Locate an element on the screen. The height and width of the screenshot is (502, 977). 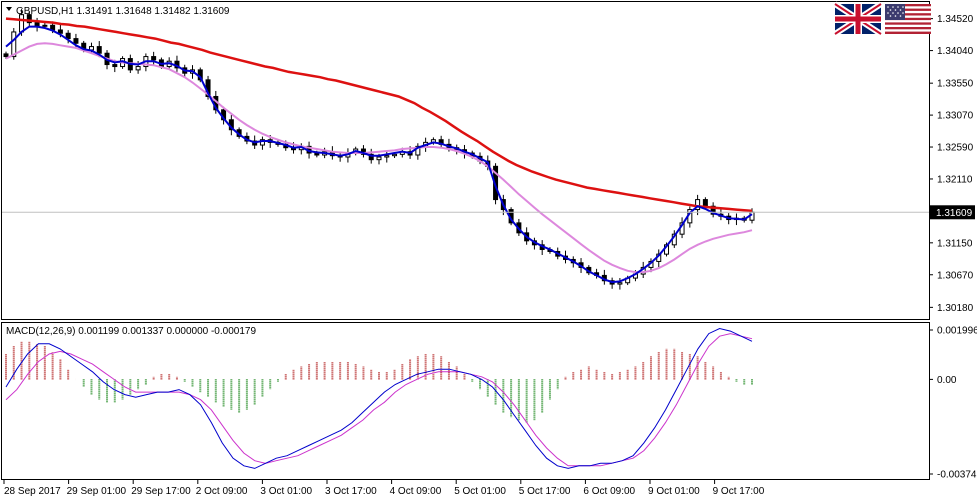
price-tick-label: 1.32110 is located at coordinates (955, 179).